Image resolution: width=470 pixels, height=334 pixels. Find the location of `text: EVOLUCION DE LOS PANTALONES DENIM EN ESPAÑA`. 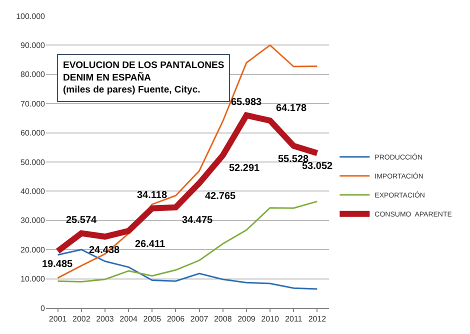

text: EVOLUCION DE LOS PANTALONES DENIM EN ESPAÑA is located at coordinates (143, 72).